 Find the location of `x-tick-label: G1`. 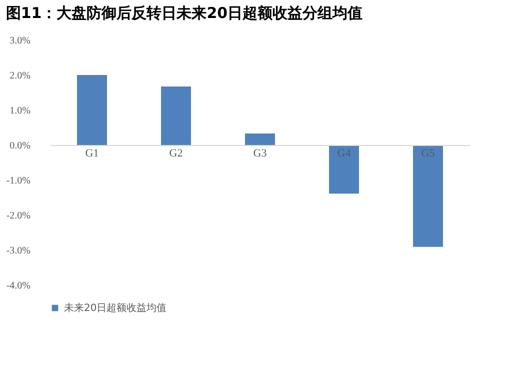

x-tick-label: G1 is located at coordinates (92, 154).